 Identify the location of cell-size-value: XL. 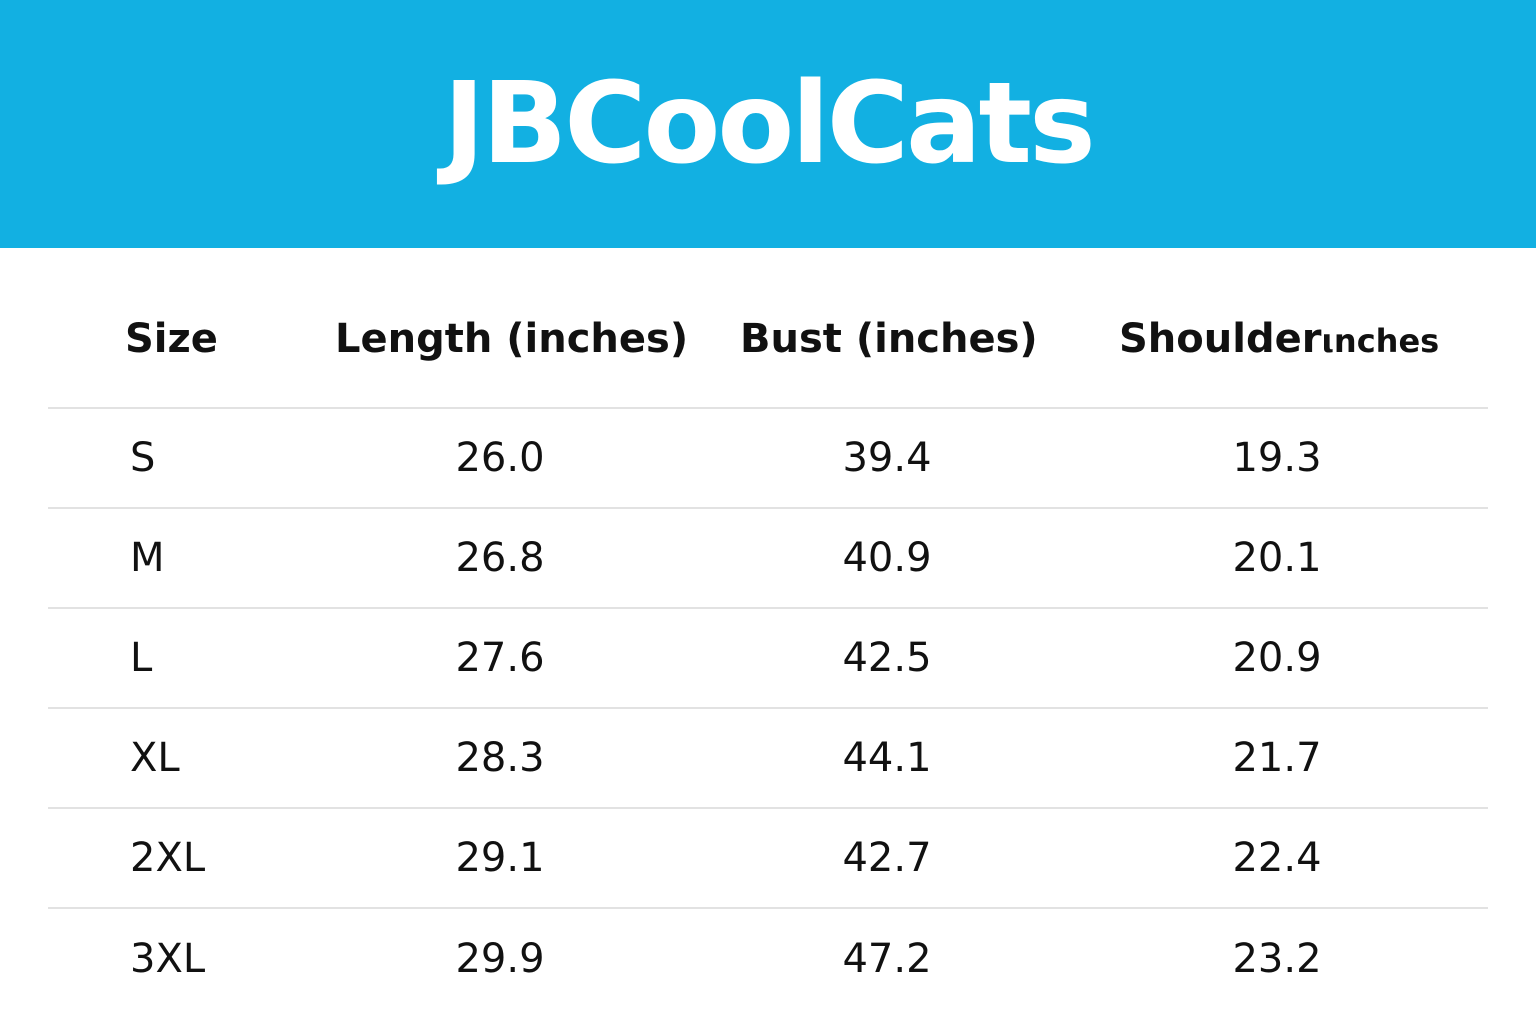
(155, 758).